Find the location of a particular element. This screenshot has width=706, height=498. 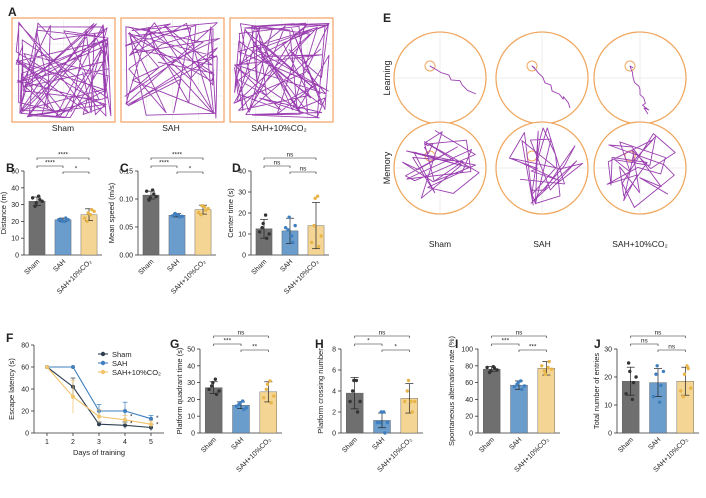

y-tick-label: 10 is located at coordinates (242, 235).